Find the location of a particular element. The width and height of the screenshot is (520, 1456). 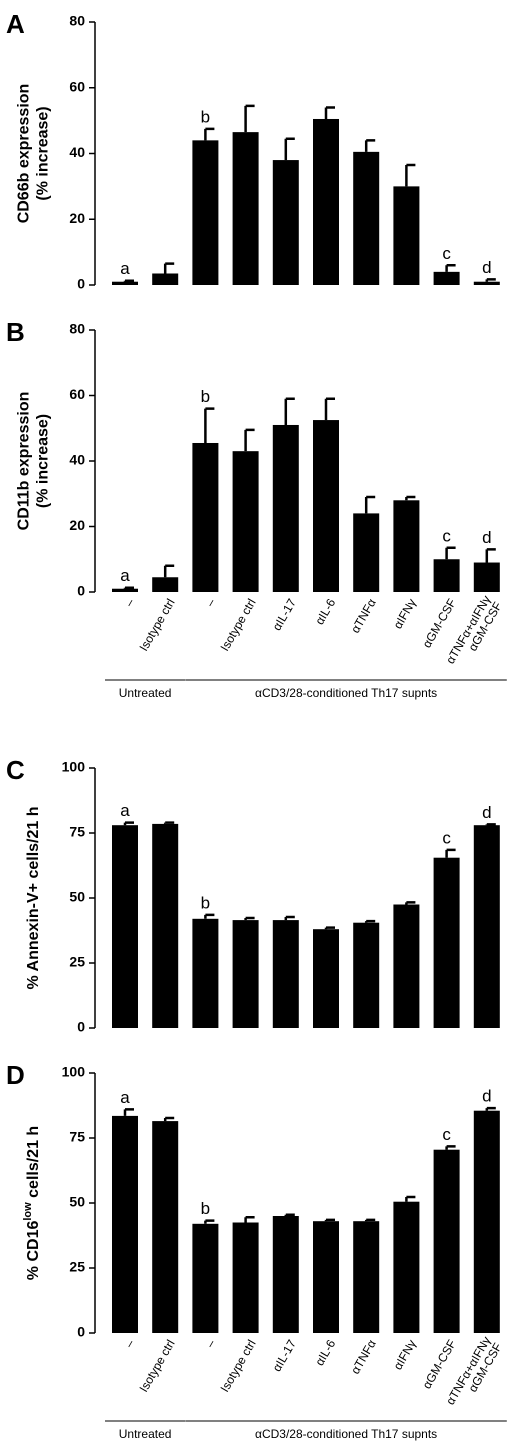

y-tick-label: 75 is located at coordinates (77, 832).